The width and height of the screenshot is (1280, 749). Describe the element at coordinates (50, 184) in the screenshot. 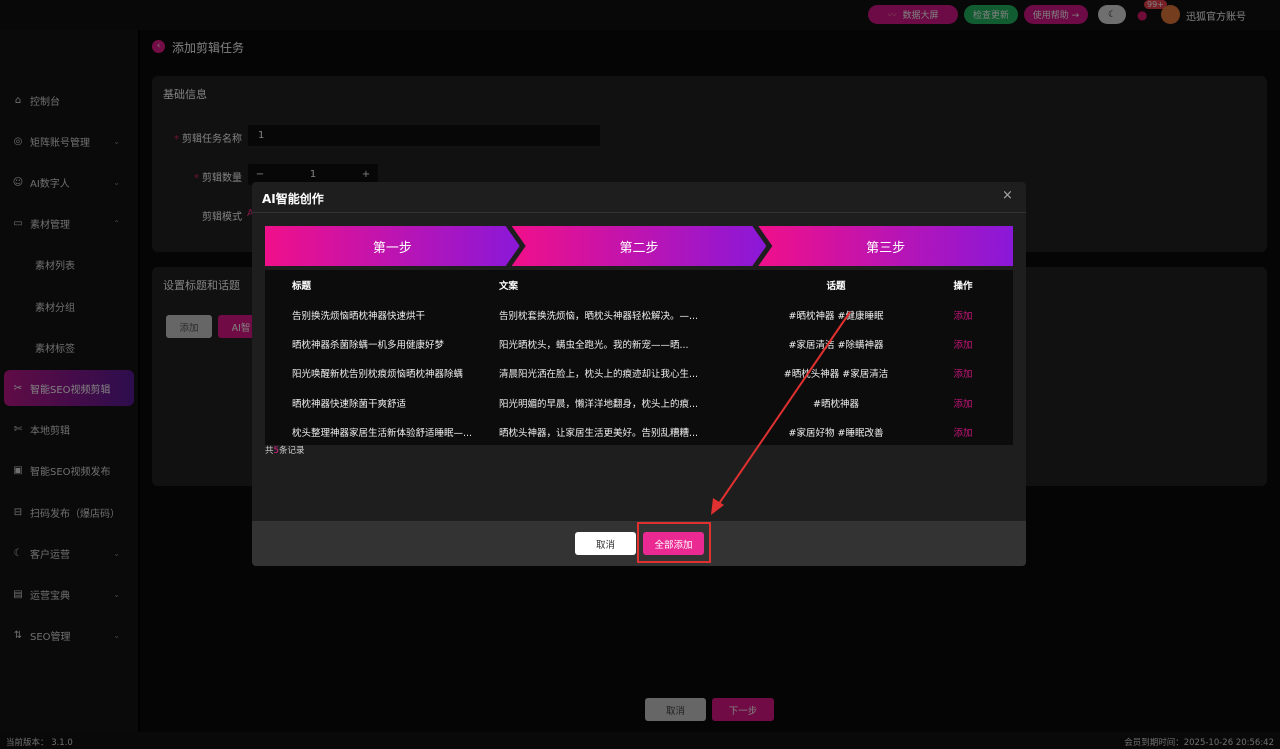

I see `sidebar-item-label: AI数字人` at that location.